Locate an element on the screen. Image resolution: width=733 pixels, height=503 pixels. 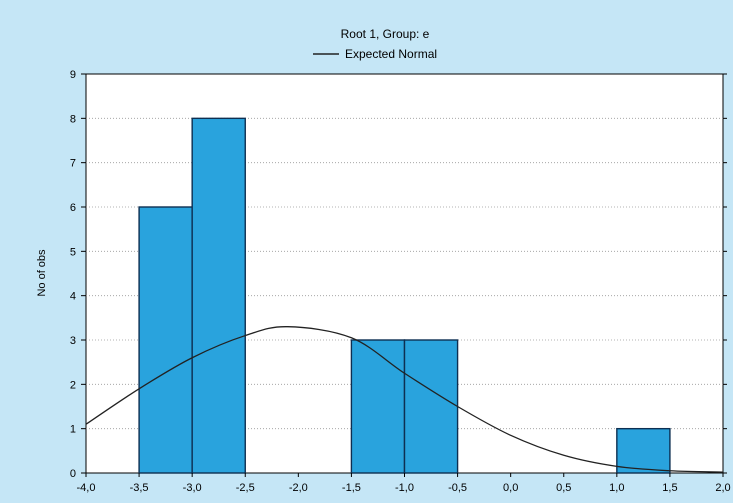
y-tick-label-3: 3 is located at coordinates (73, 341).